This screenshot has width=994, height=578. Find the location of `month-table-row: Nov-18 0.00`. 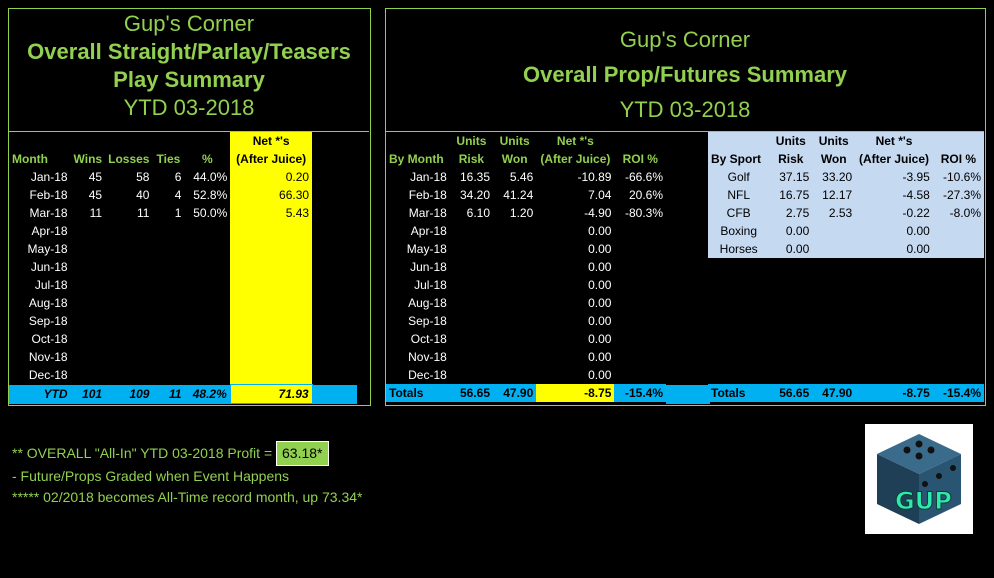

month-table-row: Nov-18 0.00 is located at coordinates (526, 357).